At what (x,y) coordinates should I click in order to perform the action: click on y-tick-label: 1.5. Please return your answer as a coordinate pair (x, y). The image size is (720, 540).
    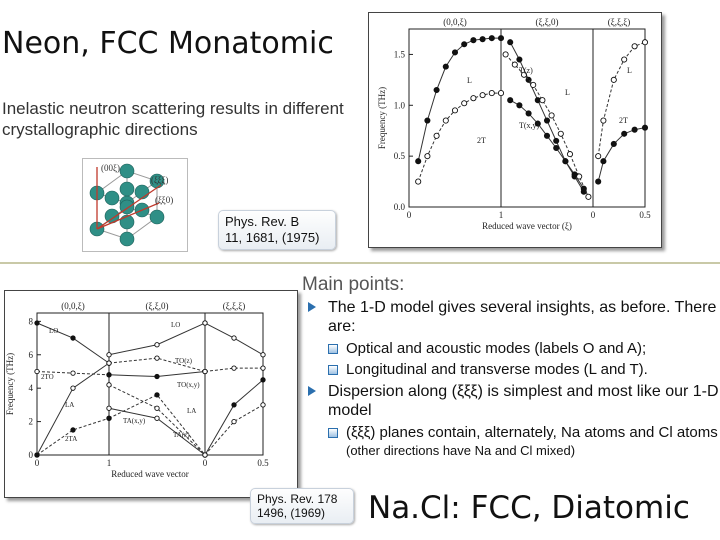
    Looking at the image, I should click on (400, 54).